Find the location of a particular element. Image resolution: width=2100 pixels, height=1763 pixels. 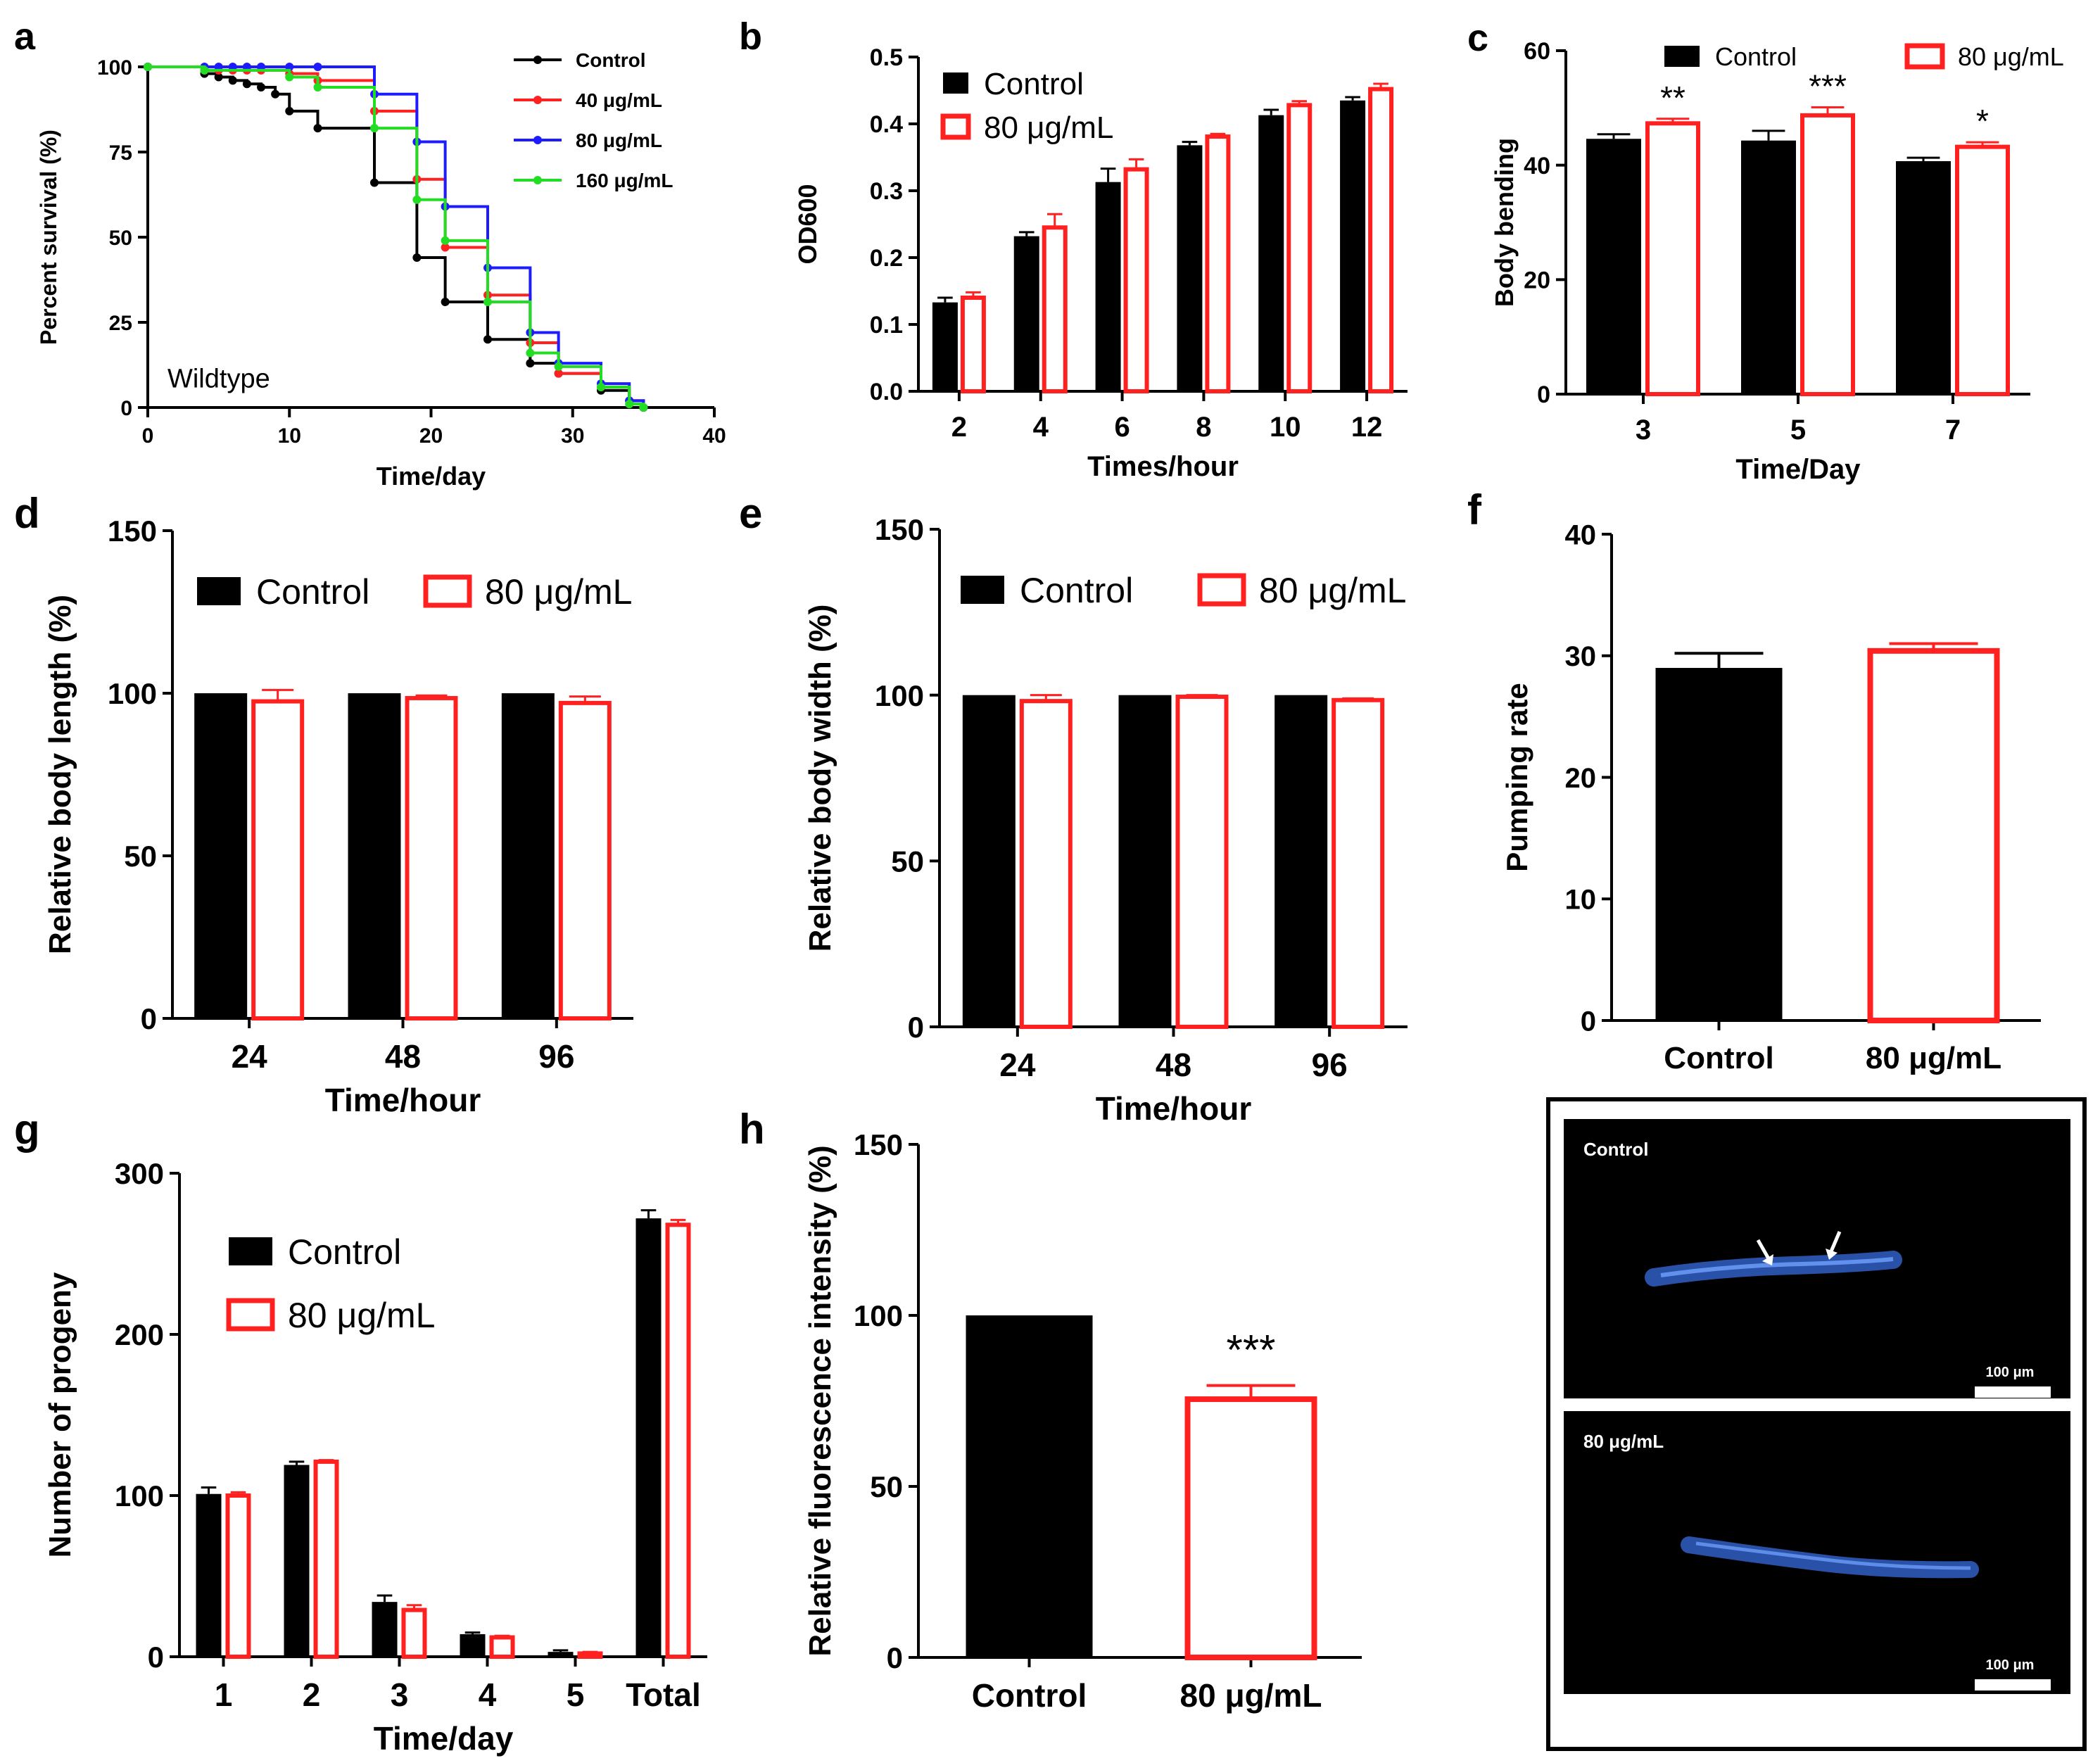

scale-bar-label: 100 μm is located at coordinates (2011, 1372).